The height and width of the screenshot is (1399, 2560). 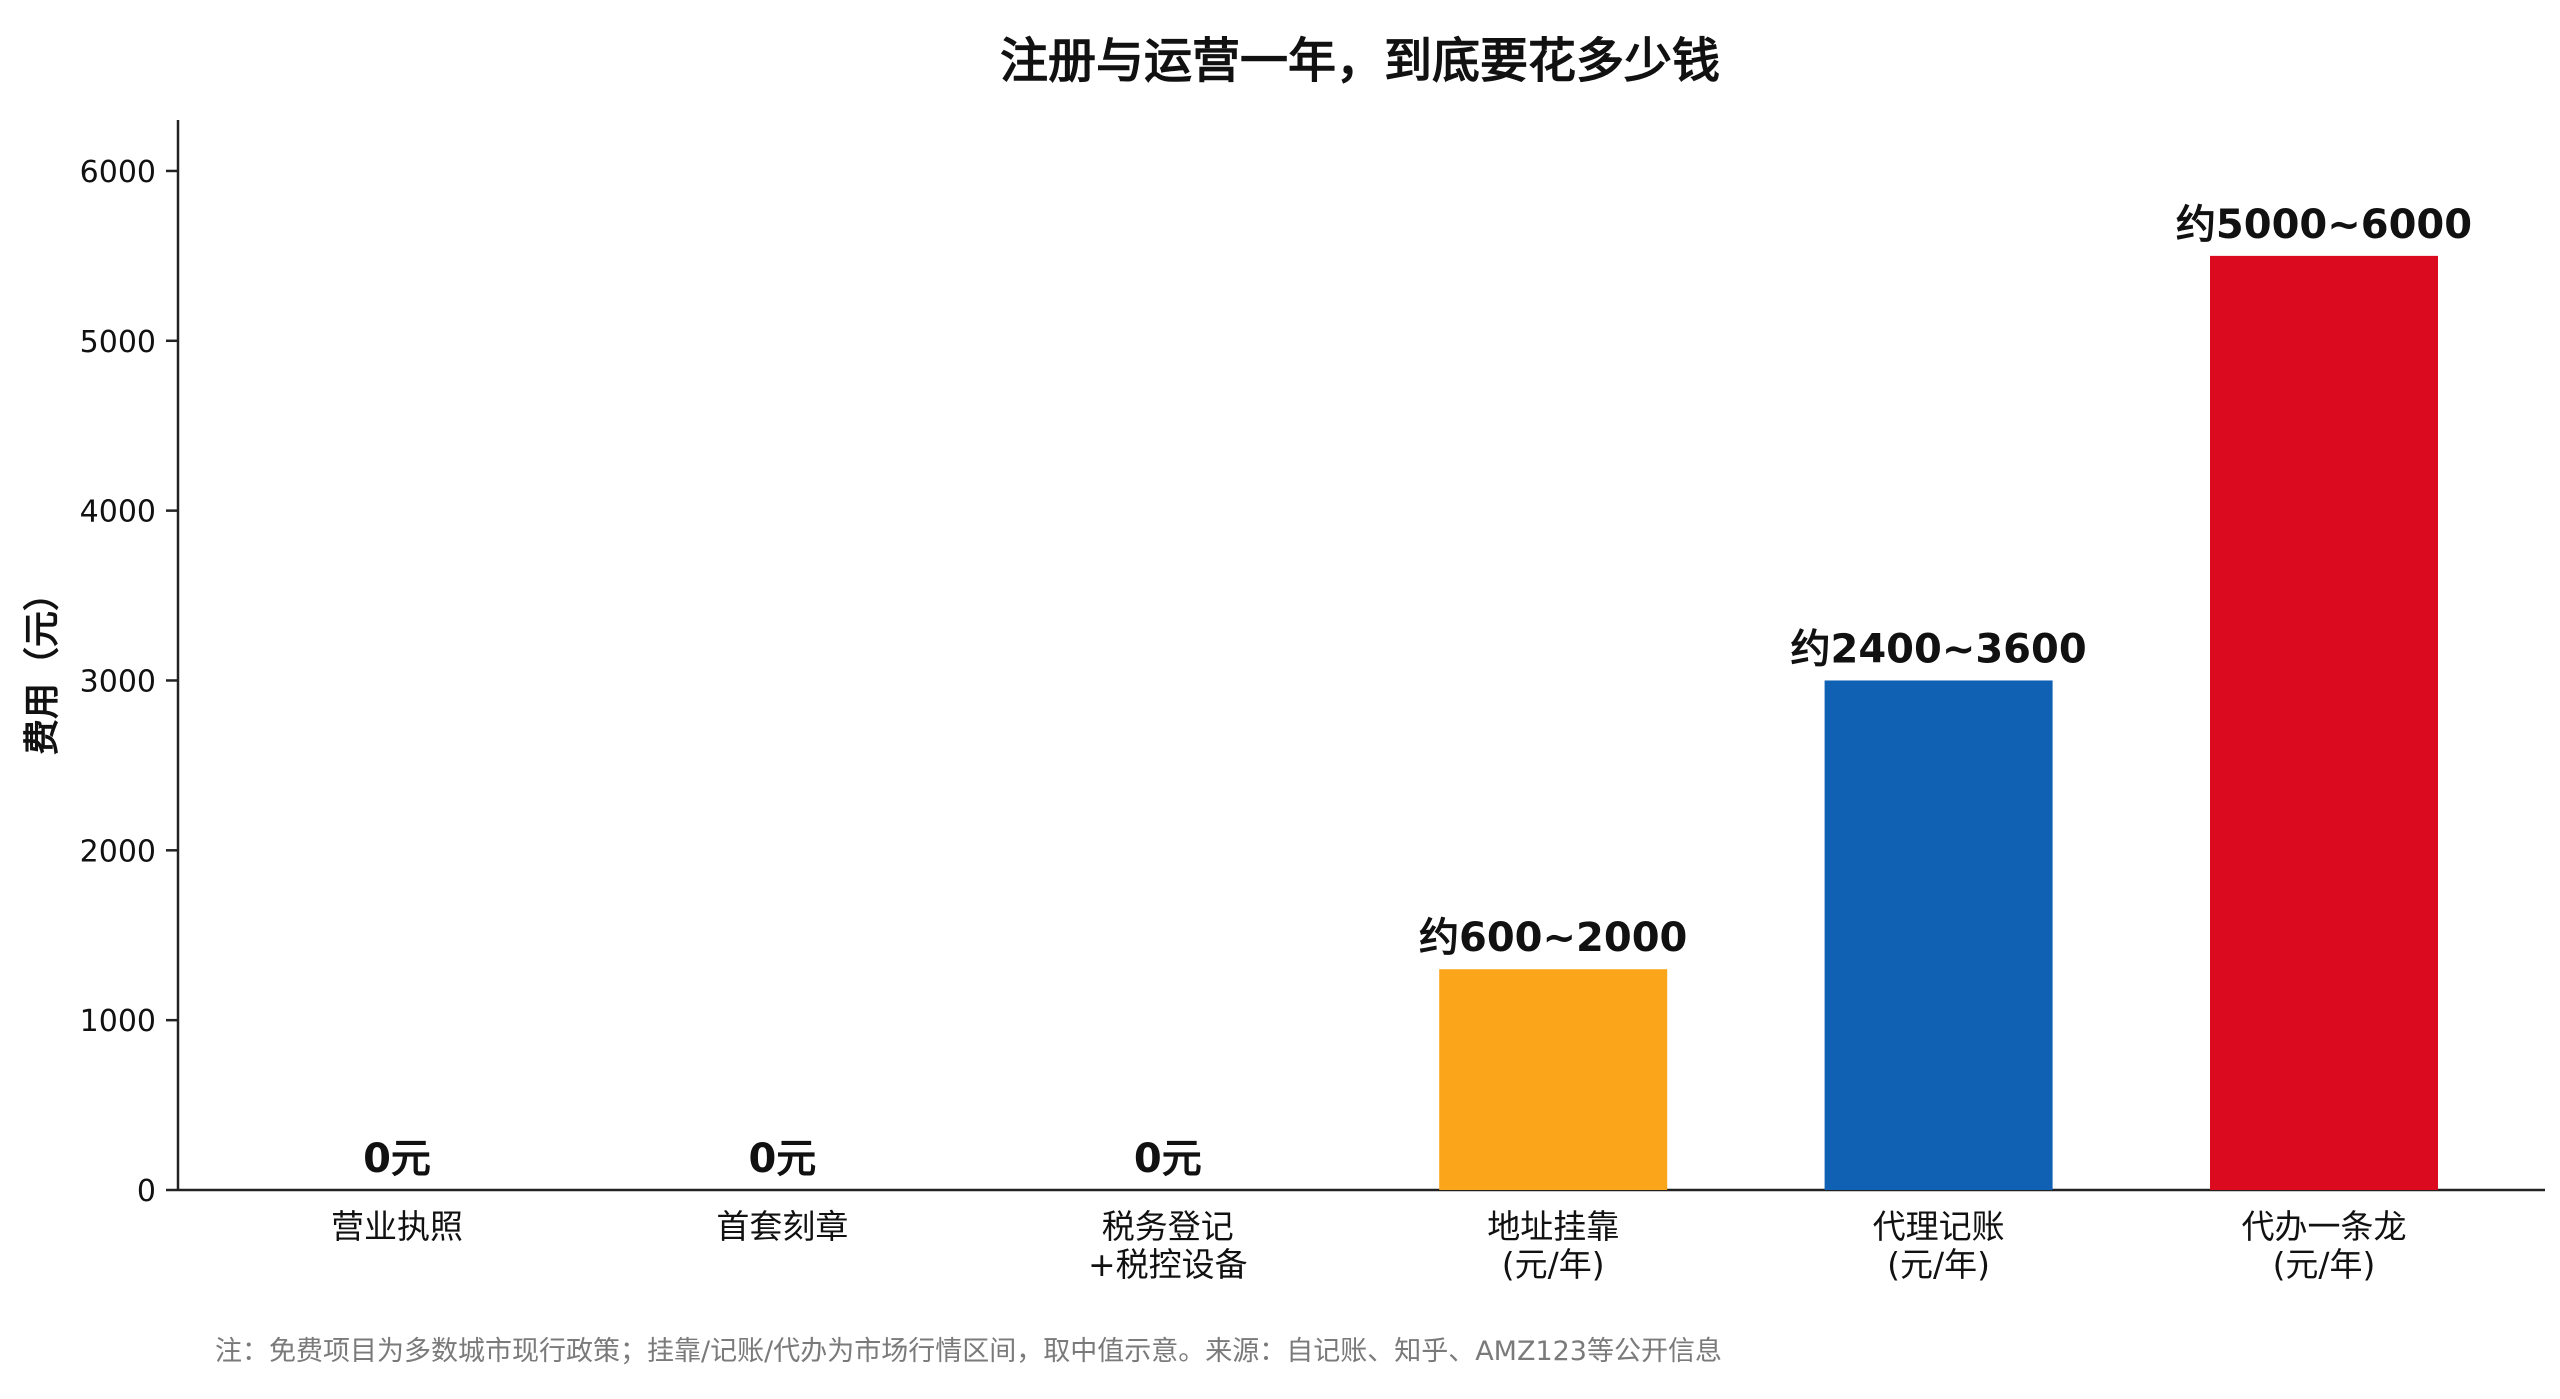 What do you see at coordinates (118, 512) in the screenshot?
I see `y-tick-label: 4000` at bounding box center [118, 512].